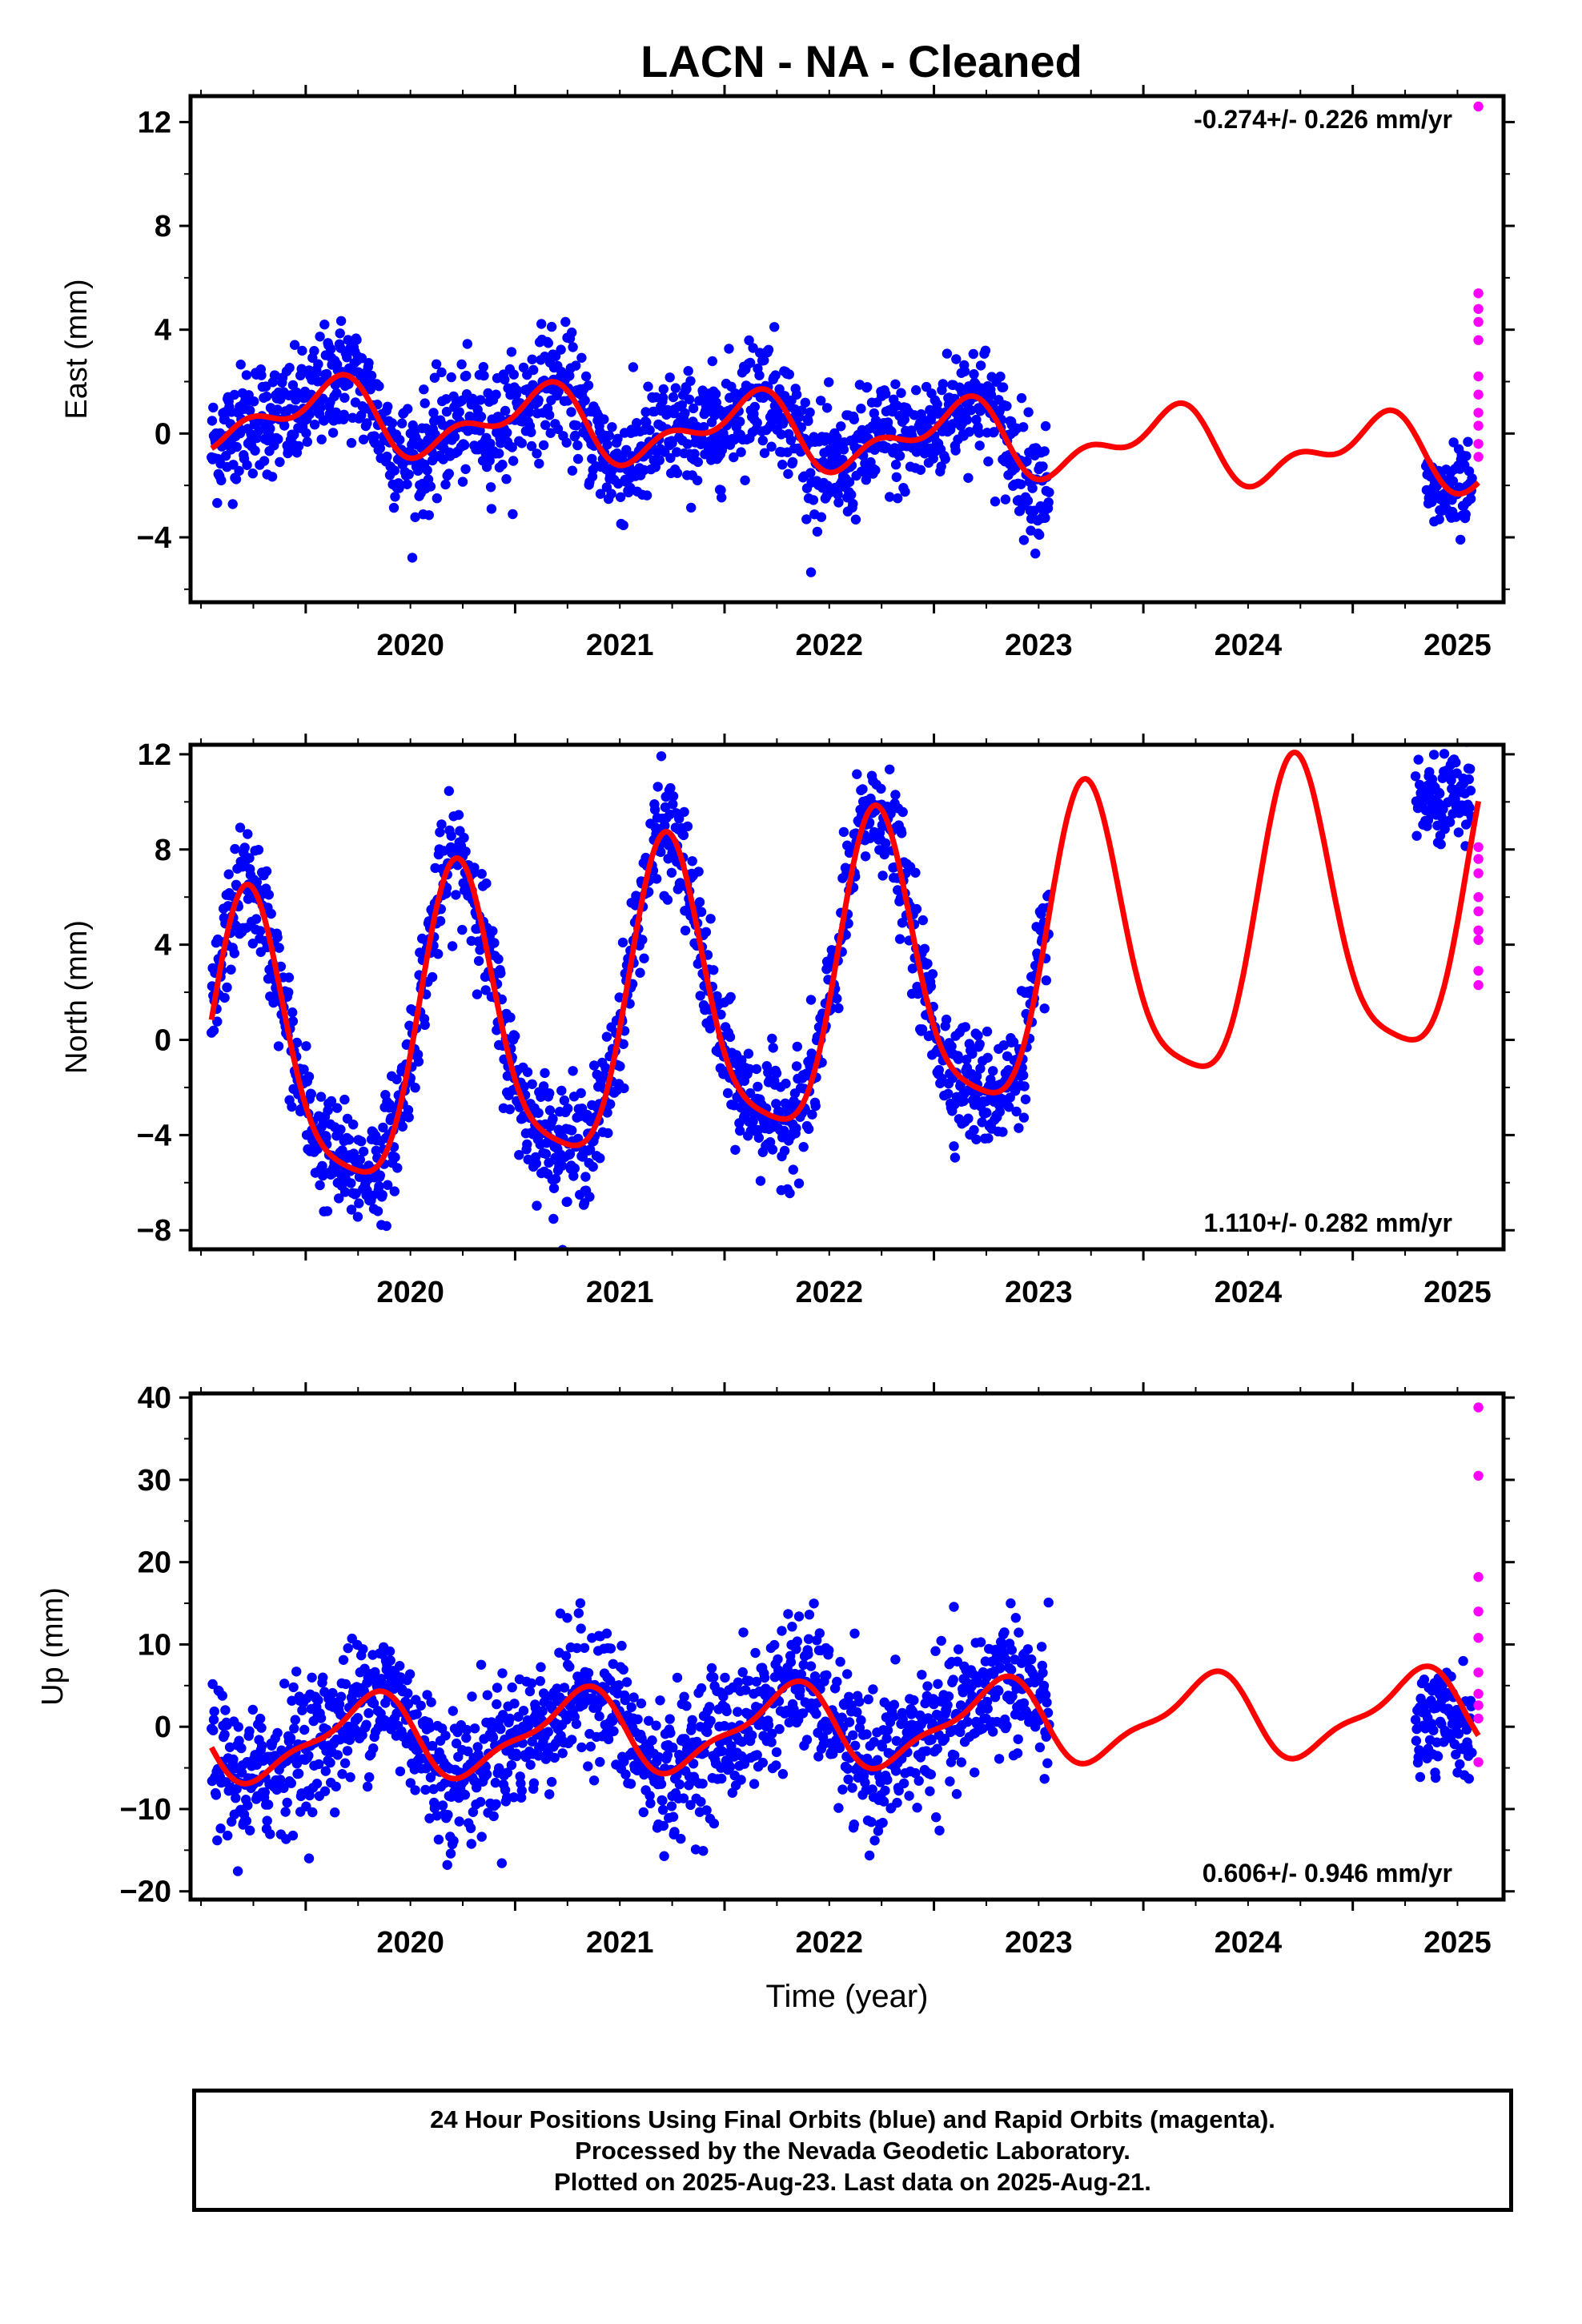 The image size is (1582, 2324). I want to click on y-tick-label: −8, so click(154, 1231).